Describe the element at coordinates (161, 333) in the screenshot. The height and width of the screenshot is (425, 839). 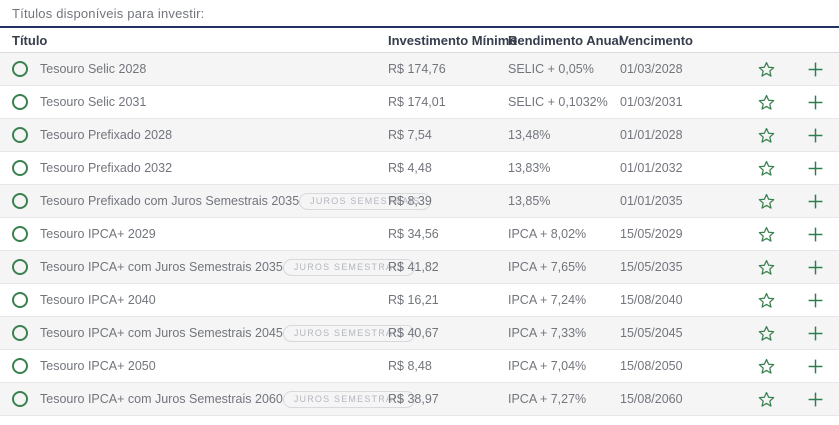
I see `bond-title: Tesouro IPCA+ com Juros Semestrais 2045` at that location.